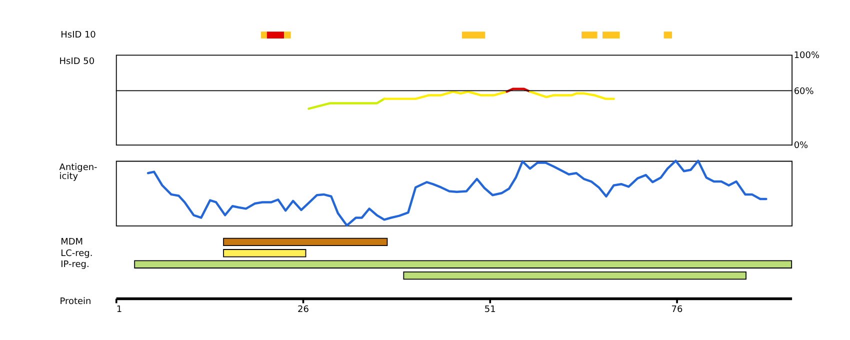 The image size is (850, 340). Describe the element at coordinates (119, 310) in the screenshot. I see `x-tick-label: 1` at that location.